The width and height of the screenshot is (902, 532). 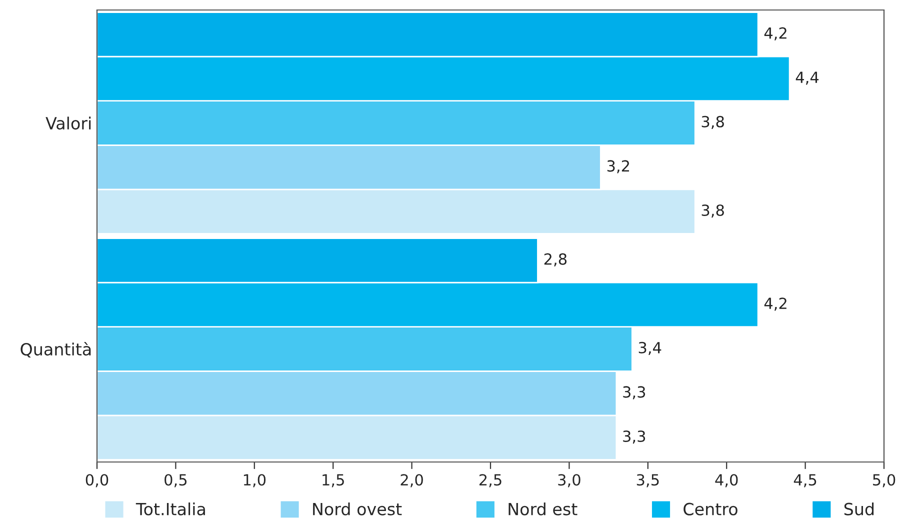 I want to click on x-tick-label: 2,5, so click(x=490, y=481).